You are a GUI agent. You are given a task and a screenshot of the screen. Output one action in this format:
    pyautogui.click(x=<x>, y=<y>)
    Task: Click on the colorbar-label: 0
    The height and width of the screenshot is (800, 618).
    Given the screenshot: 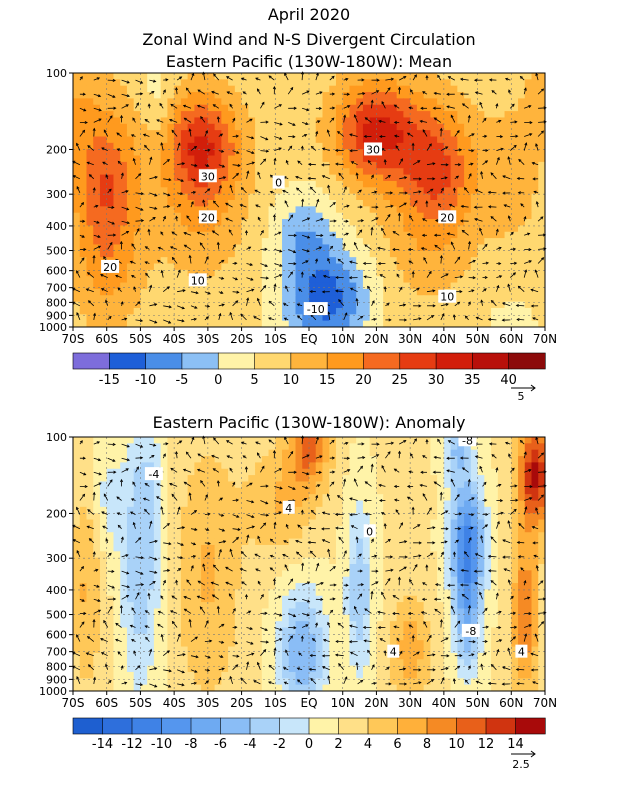 What is the action you would take?
    pyautogui.click(x=218, y=380)
    